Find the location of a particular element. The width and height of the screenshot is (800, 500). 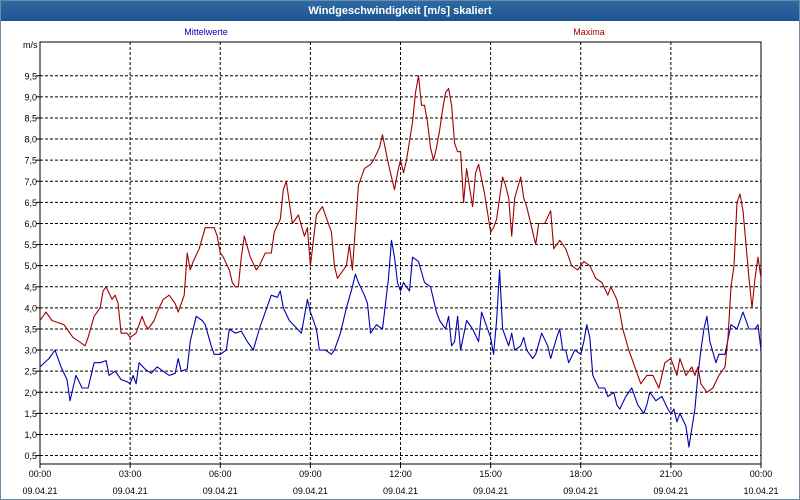

y-tick-label: 1,0 is located at coordinates (30, 435).